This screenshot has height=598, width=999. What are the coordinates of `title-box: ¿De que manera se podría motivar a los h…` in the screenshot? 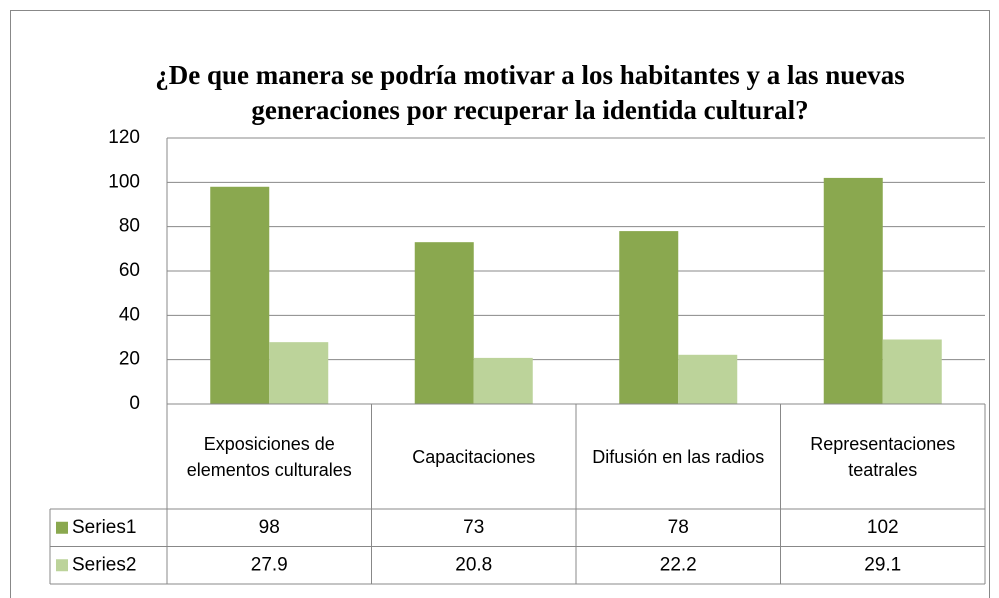 It's located at (530, 92).